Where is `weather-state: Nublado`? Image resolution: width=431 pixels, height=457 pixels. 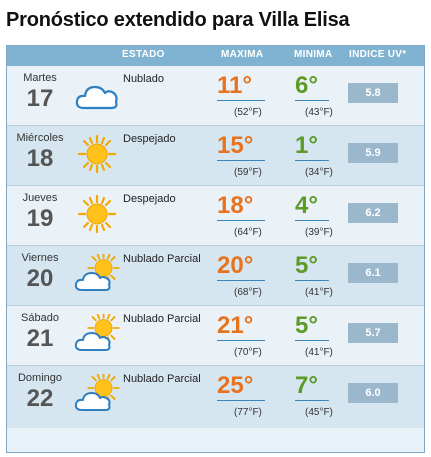
weather-state: Nublado is located at coordinates (143, 79).